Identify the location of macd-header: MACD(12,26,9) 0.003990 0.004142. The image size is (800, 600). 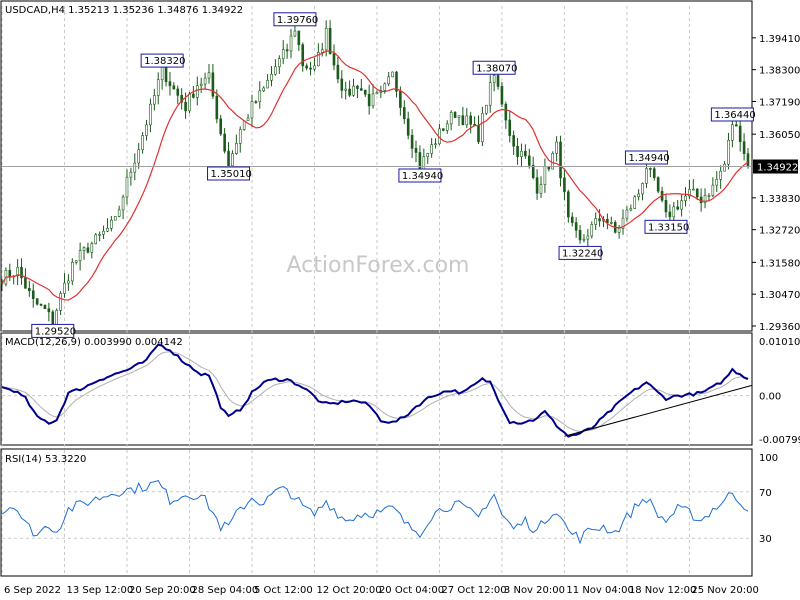
(94, 342).